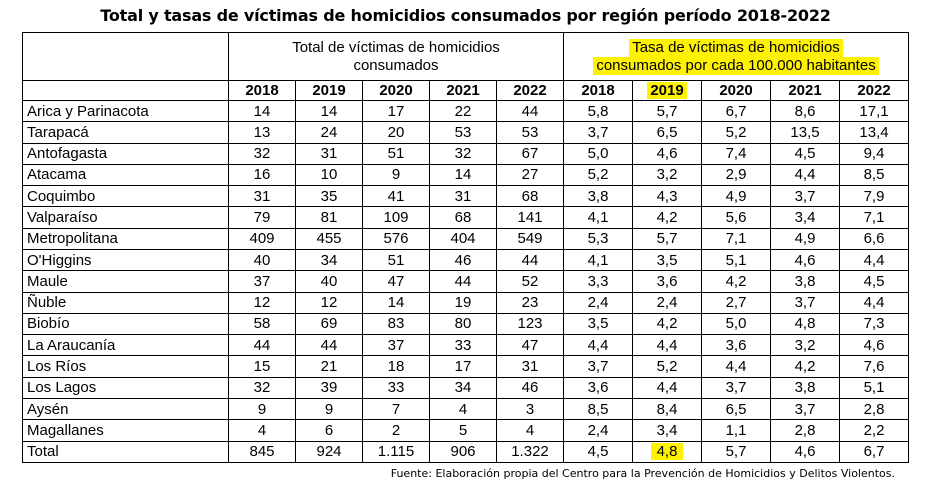  What do you see at coordinates (598, 90) in the screenshot?
I see `rates-year-header: 2018` at bounding box center [598, 90].